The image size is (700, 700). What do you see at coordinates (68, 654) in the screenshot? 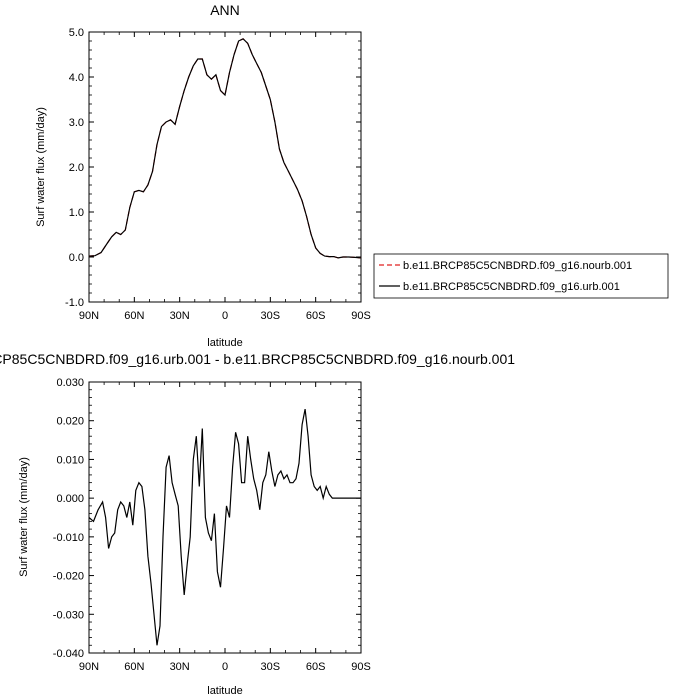
I see `y-tick-label: -0.040` at bounding box center [68, 654].